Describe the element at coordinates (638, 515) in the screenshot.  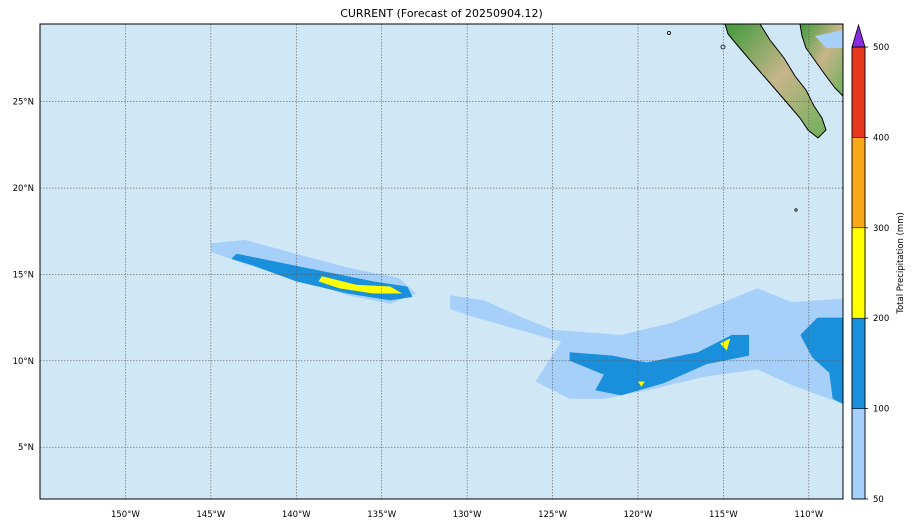
I see `lon-tick-label: 120°W` at that location.